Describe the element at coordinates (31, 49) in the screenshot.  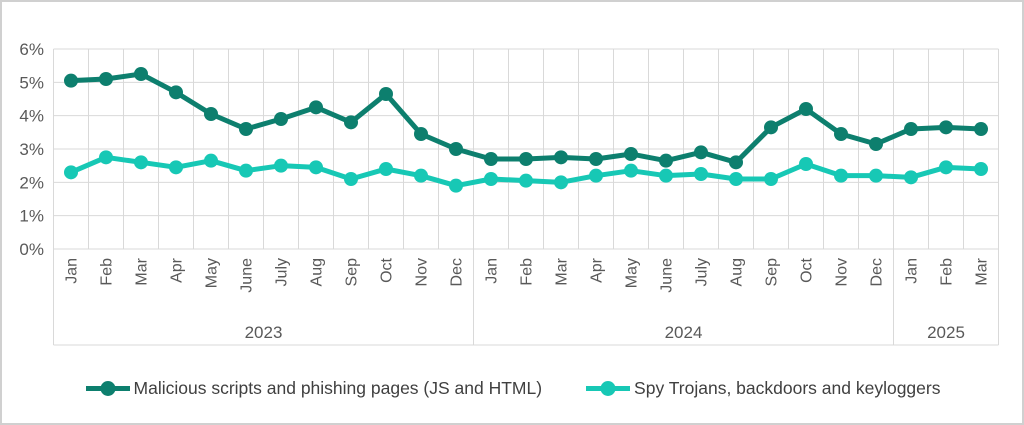
I see `y-axis-tick-label: 6%` at that location.